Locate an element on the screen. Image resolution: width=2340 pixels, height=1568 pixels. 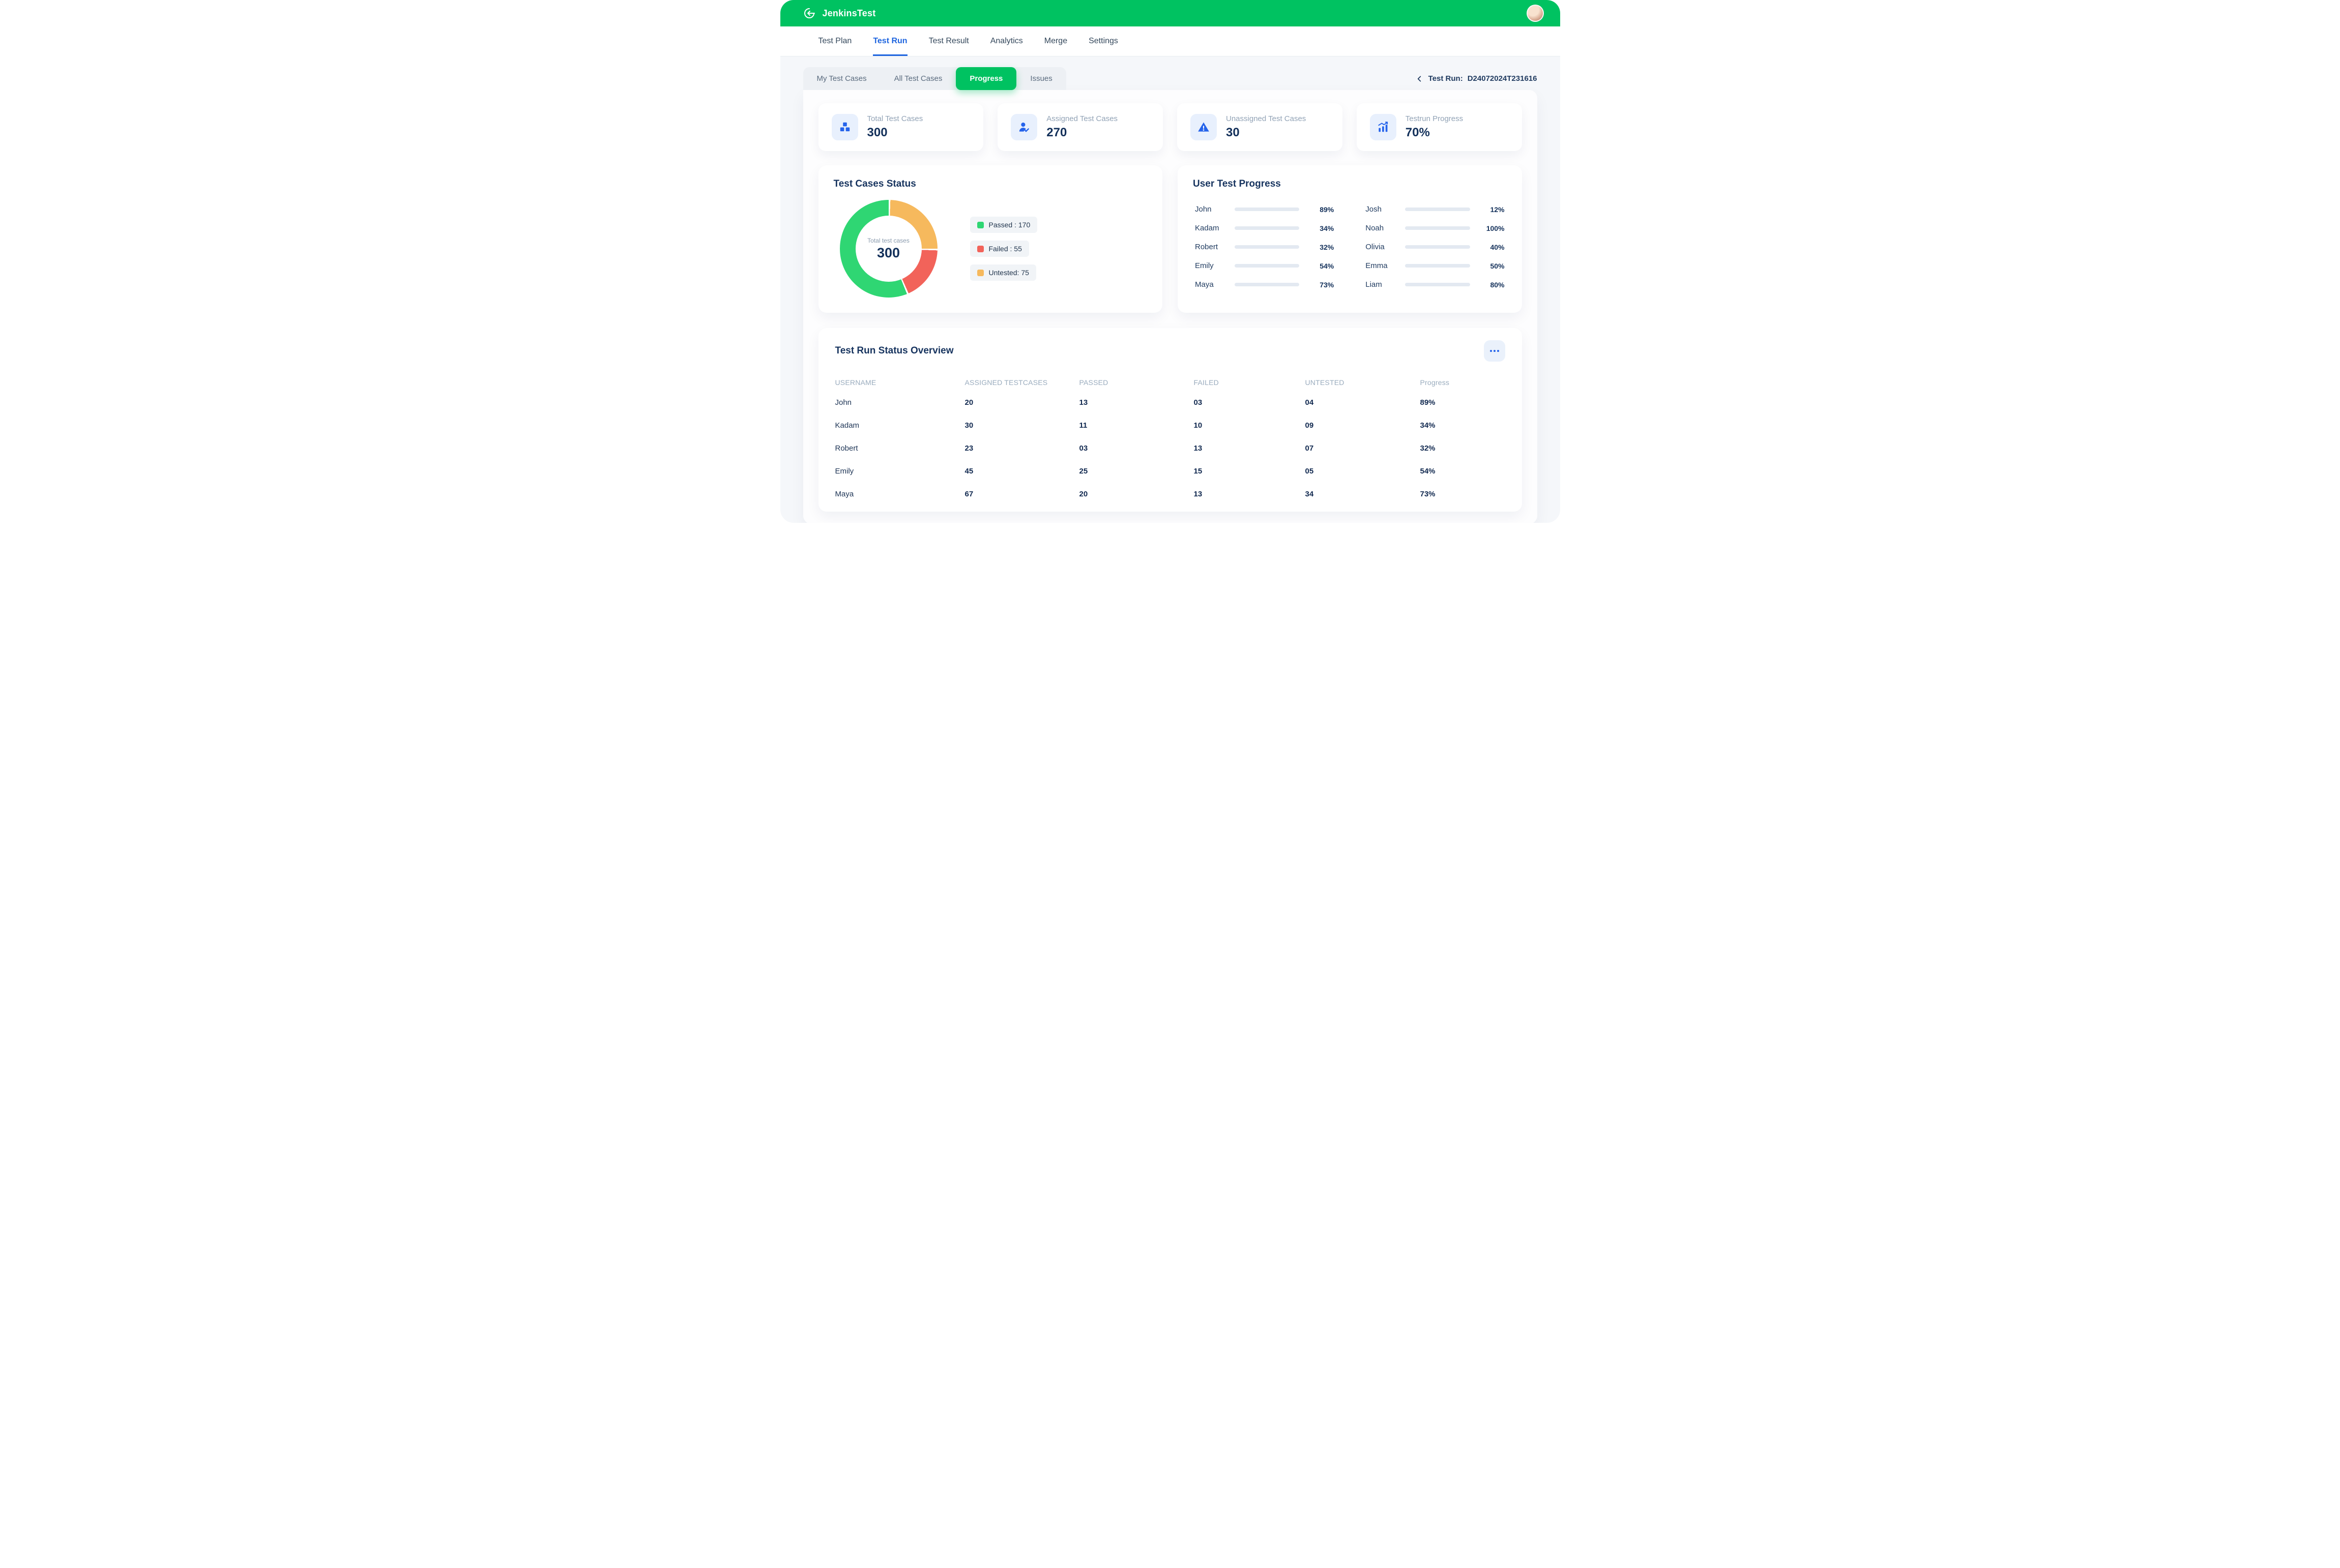
subtab-all-test-cases: All Test Cases is located at coordinates (918, 78).